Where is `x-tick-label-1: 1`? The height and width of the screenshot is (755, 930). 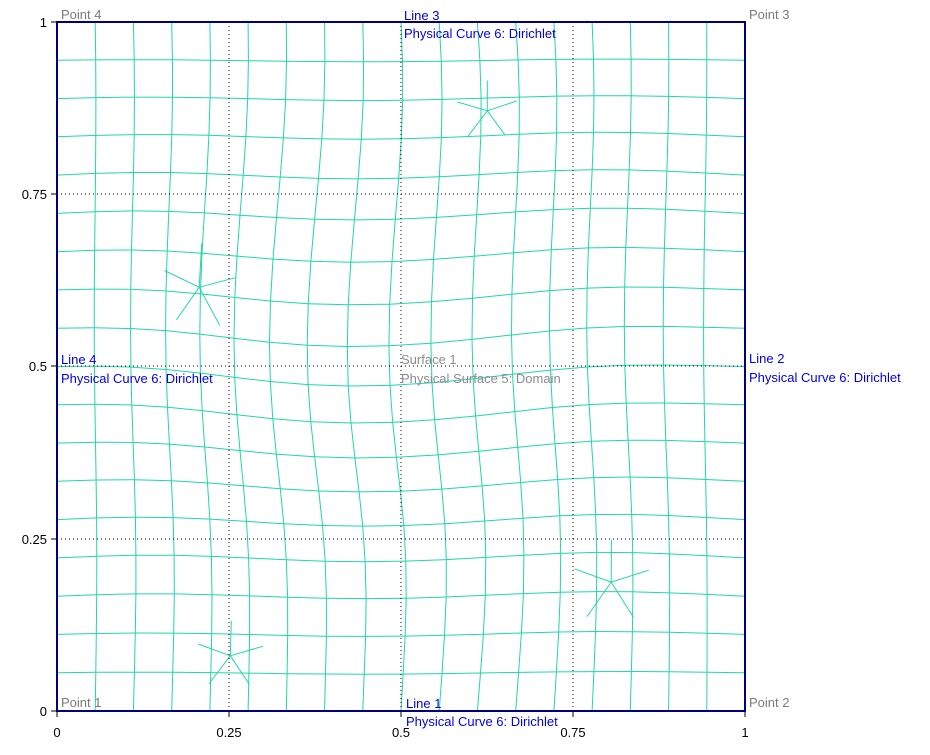 x-tick-label-1: 1 is located at coordinates (744, 732).